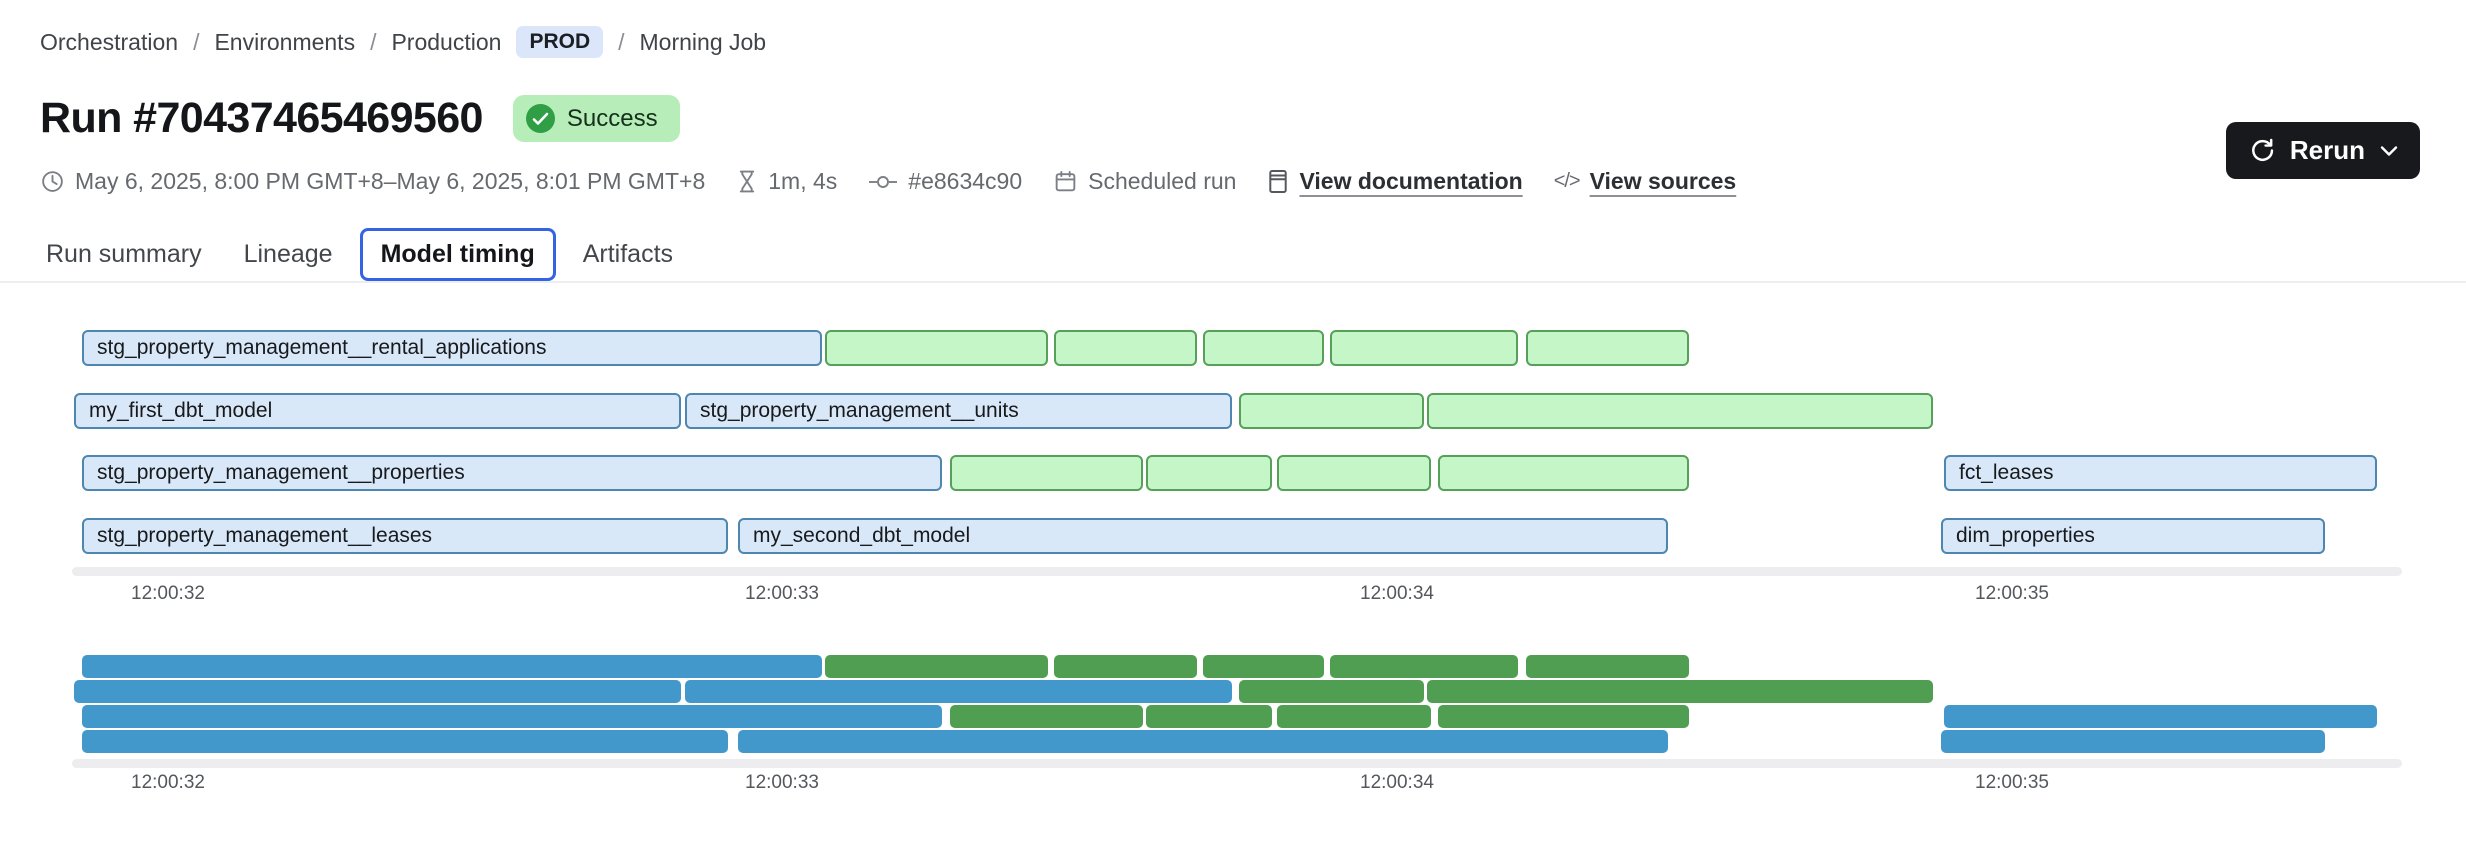  Describe the element at coordinates (2389, 151) in the screenshot. I see `chevron-down-icon` at that location.